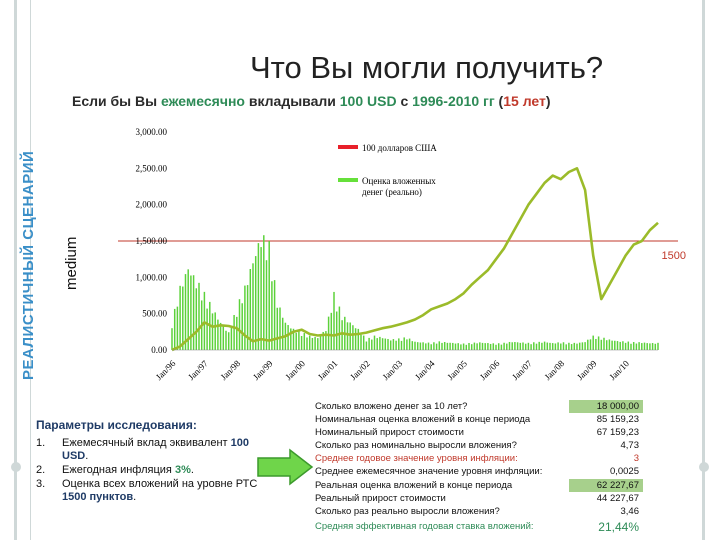 Image resolution: width=720 pixels, height=540 pixels. What do you see at coordinates (160, 484) in the screenshot?
I see `param-text-part: Оценка всех вложений на уровне РТС` at bounding box center [160, 484].